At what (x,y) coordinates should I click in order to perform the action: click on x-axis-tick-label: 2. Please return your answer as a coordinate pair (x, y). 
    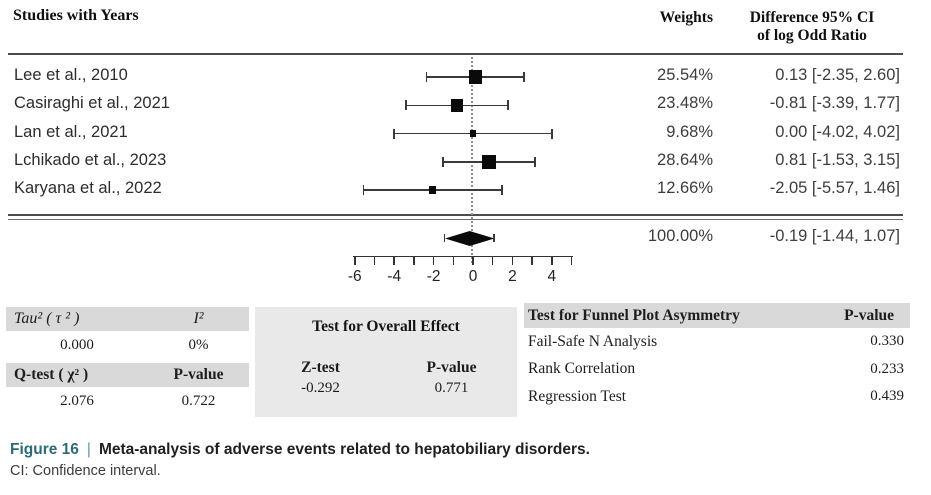
    Looking at the image, I should click on (512, 276).